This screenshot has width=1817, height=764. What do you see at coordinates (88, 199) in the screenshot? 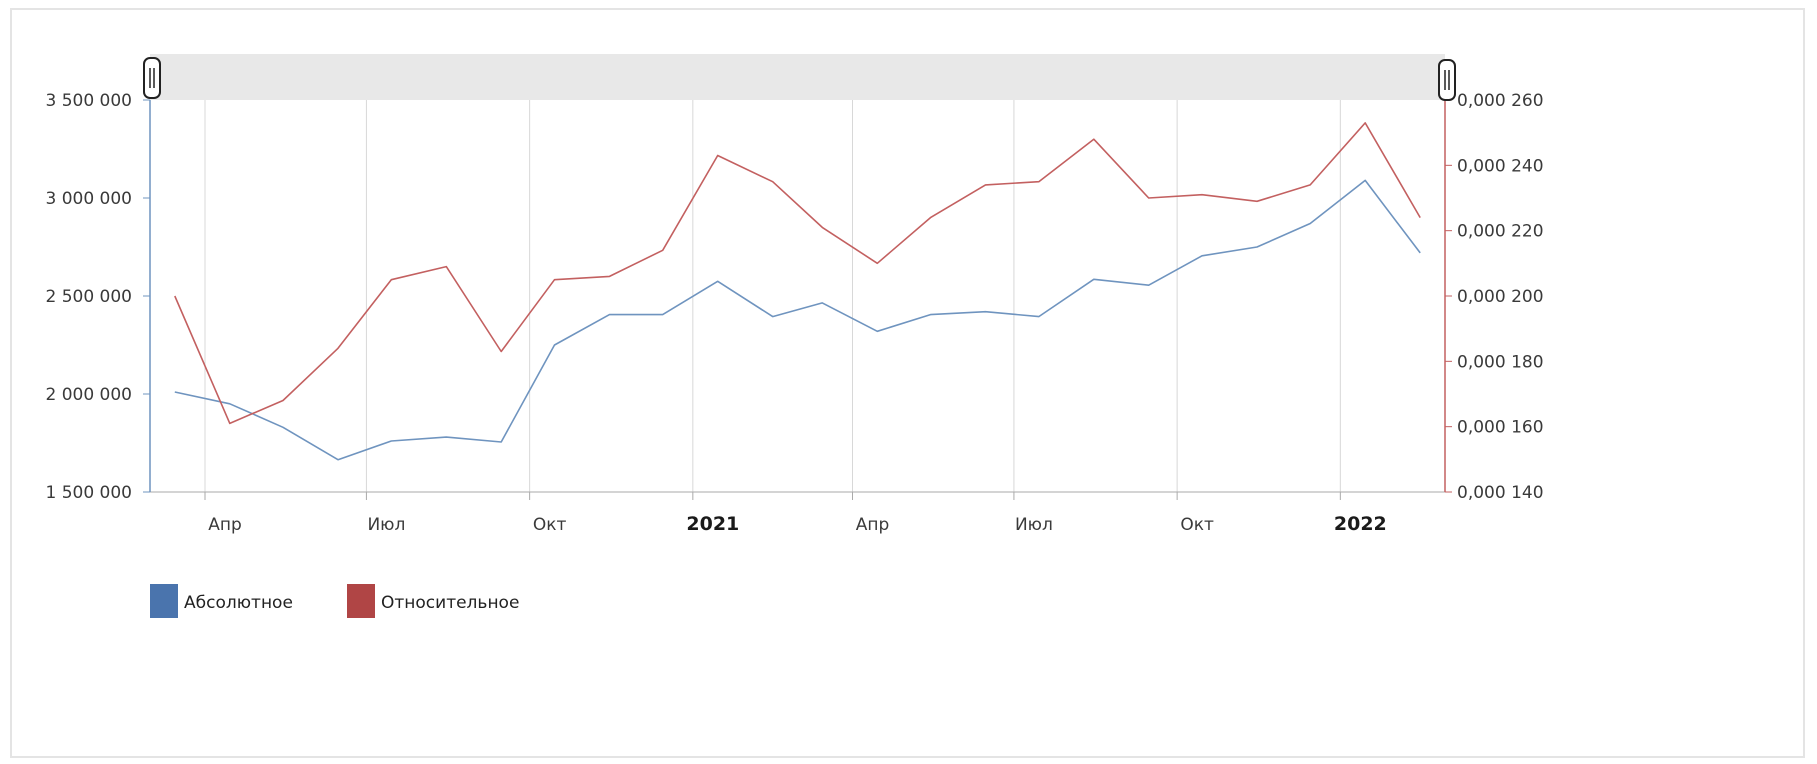
I see `y-left-tick-label: 3 000 000` at bounding box center [88, 199].